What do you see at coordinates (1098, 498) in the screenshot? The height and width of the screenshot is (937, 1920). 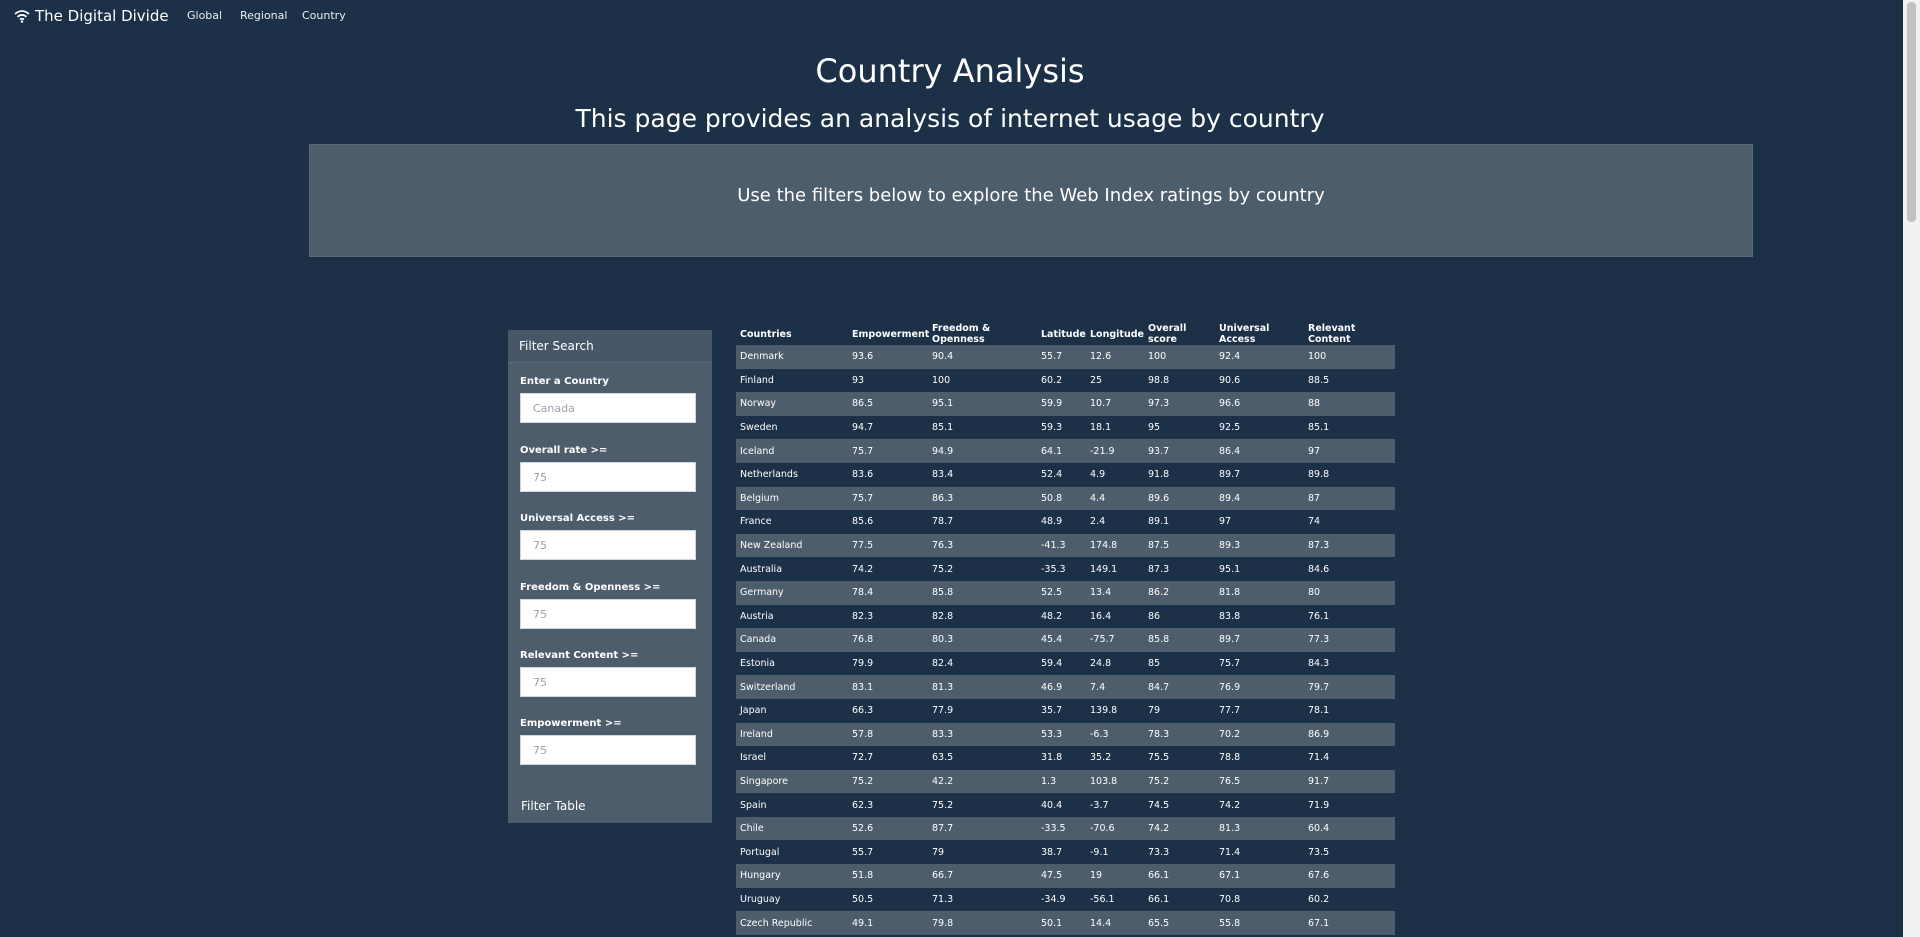 I see `table-cell: 4.4` at bounding box center [1098, 498].